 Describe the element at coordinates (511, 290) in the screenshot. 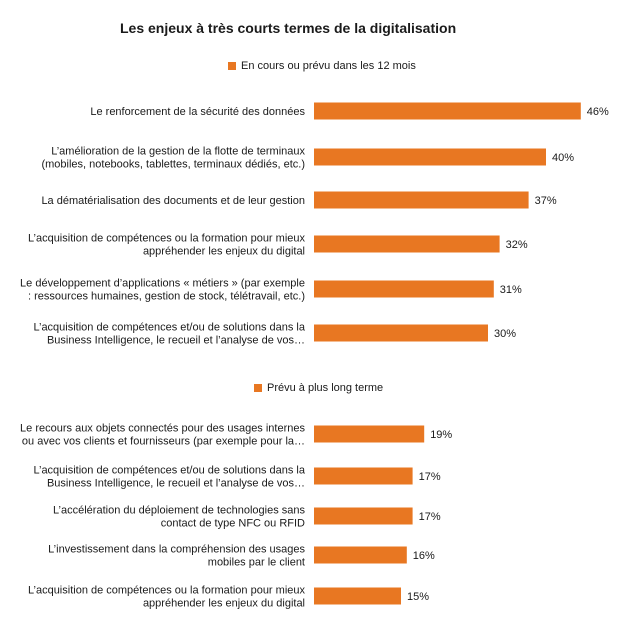

I see `value-label-1-5: 31%` at that location.